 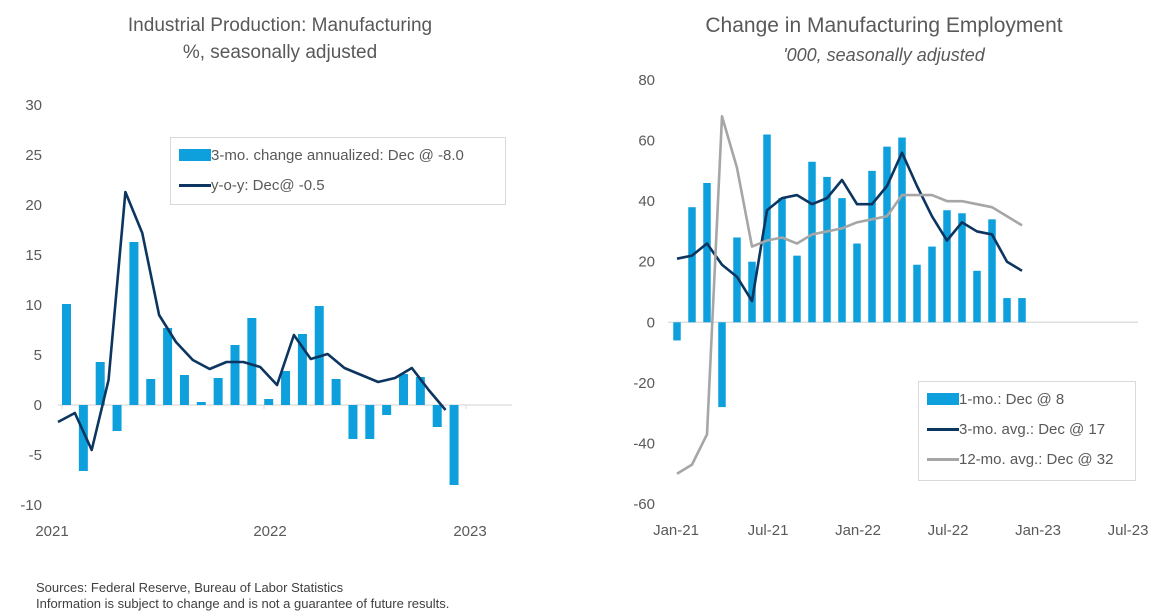 What do you see at coordinates (1038, 530) in the screenshot?
I see `x-tick-label: Jan-23` at bounding box center [1038, 530].